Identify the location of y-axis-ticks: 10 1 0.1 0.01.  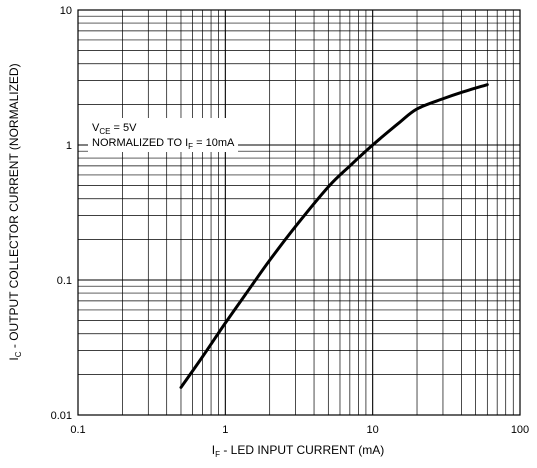
(61, 213).